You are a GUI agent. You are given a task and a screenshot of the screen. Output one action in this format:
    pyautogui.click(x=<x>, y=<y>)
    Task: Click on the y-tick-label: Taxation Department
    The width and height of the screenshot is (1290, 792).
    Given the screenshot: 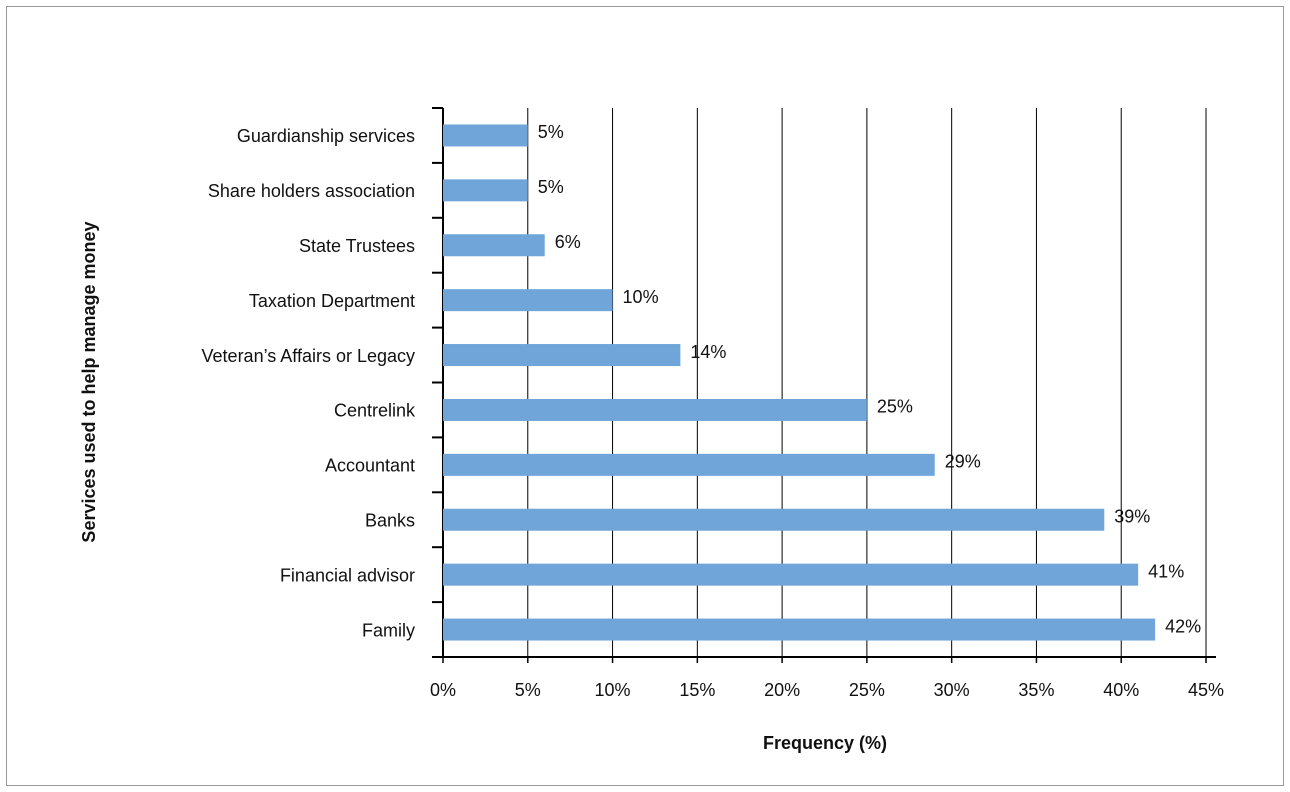 What is the action you would take?
    pyautogui.click(x=332, y=301)
    